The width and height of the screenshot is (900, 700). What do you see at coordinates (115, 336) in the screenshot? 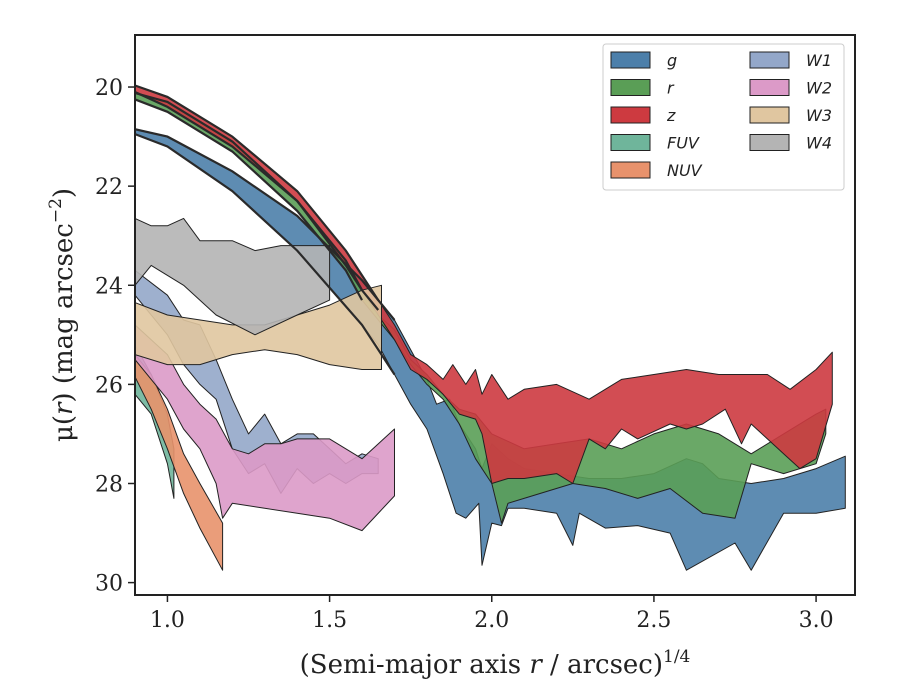
I see `y-axis-ticks: 20 22 24 26 28 30` at bounding box center [115, 336].